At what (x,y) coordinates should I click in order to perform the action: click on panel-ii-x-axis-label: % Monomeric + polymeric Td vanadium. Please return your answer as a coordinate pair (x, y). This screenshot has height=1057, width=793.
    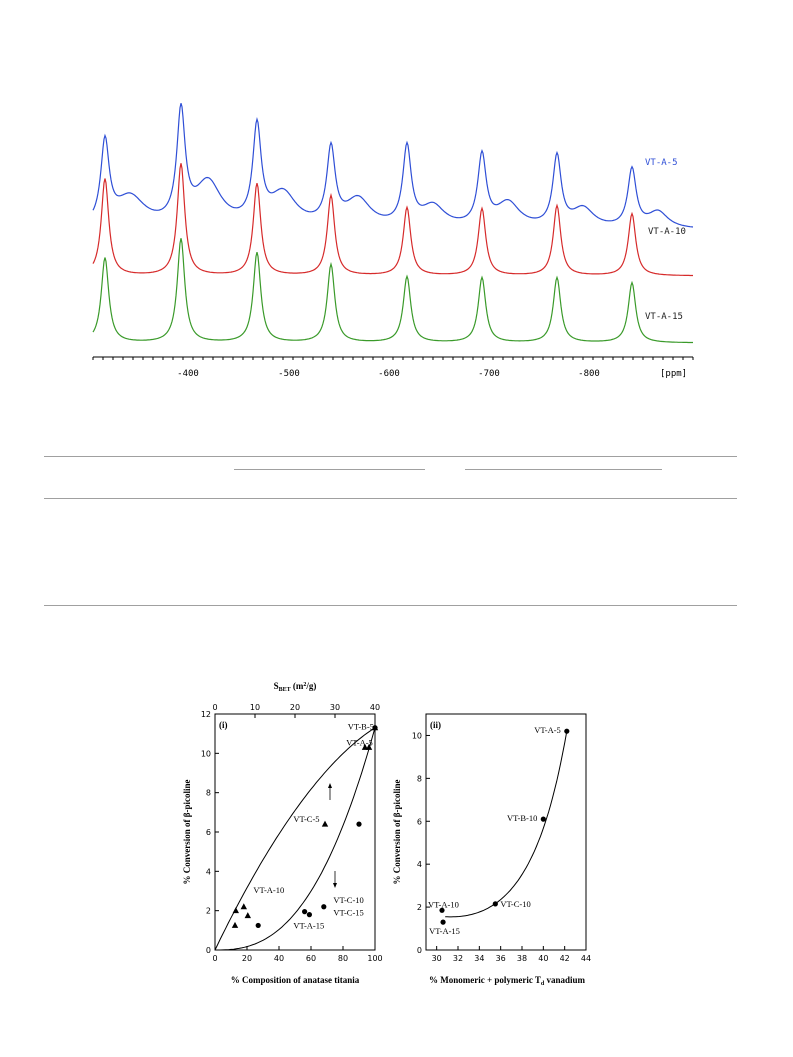
    Looking at the image, I should click on (507, 981).